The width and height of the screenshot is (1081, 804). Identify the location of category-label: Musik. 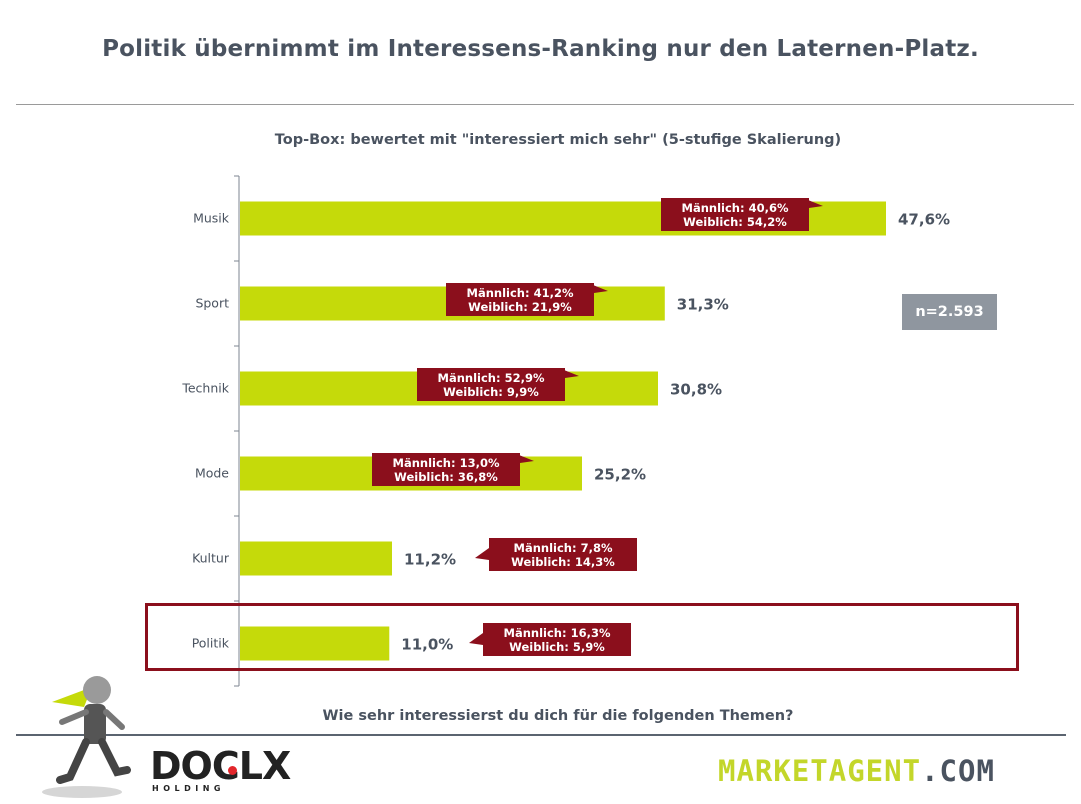
(211, 218).